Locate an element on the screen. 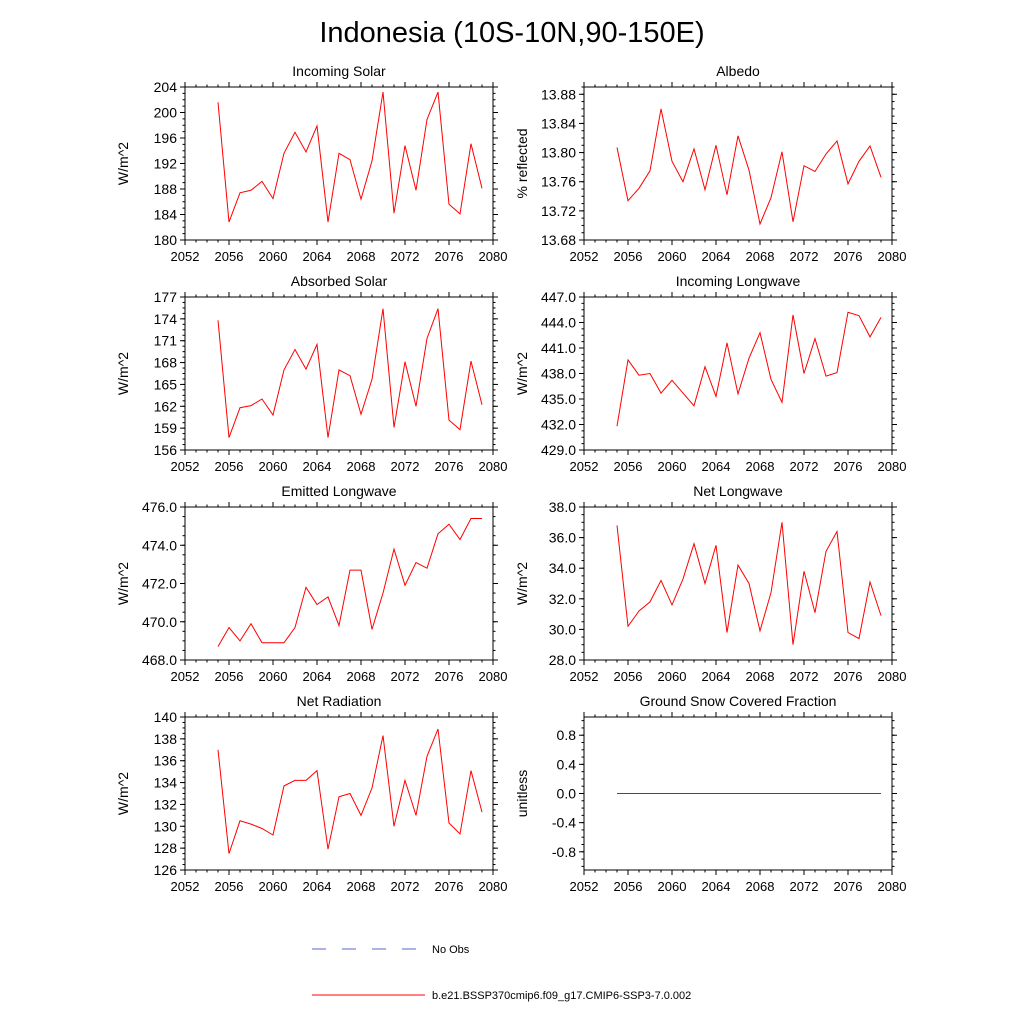 The image size is (1024, 1024). y-tick-label: 134 is located at coordinates (166, 783).